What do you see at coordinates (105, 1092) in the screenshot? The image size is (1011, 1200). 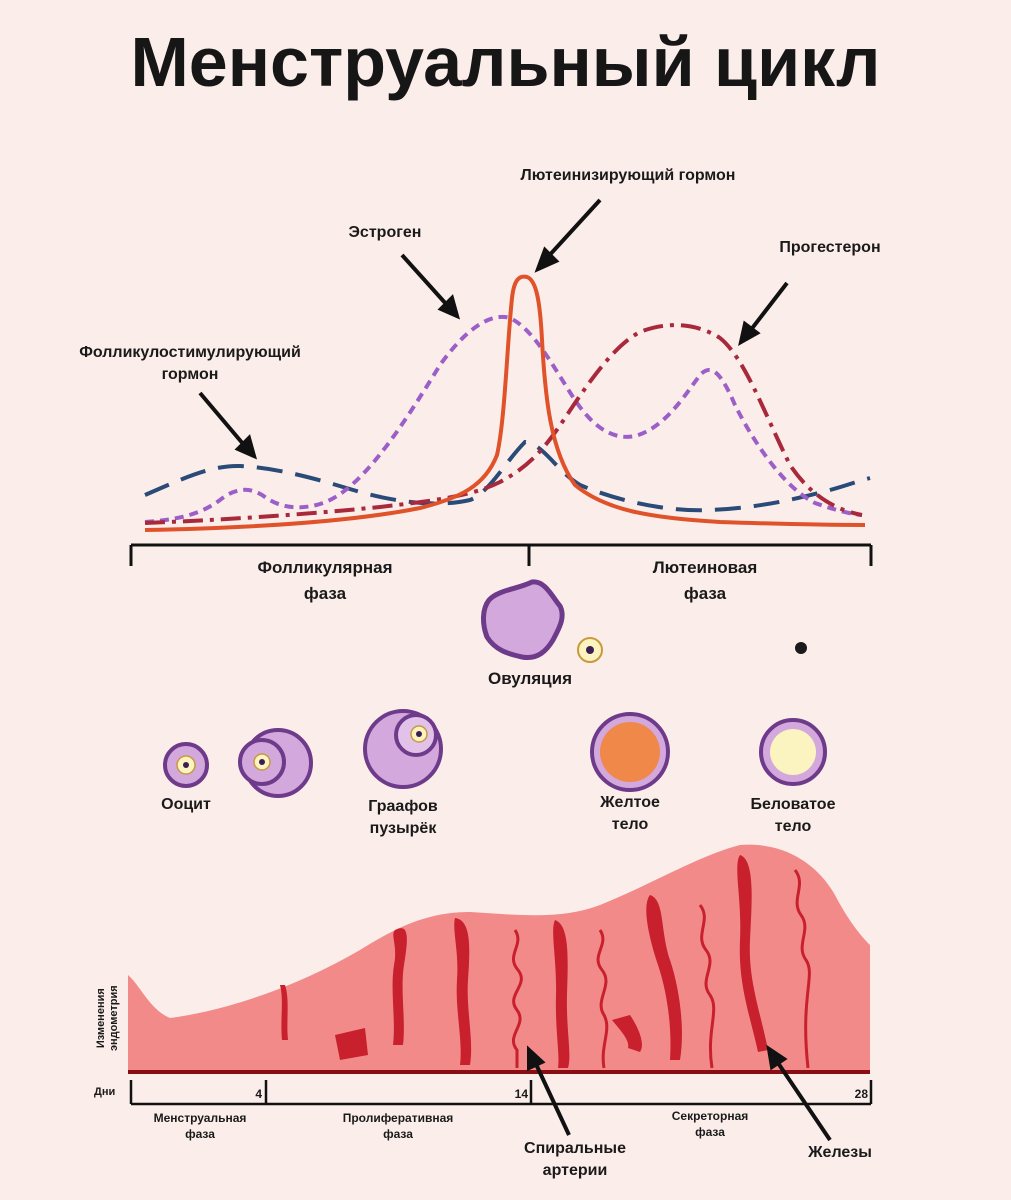 I see `days-label: Дни` at bounding box center [105, 1092].